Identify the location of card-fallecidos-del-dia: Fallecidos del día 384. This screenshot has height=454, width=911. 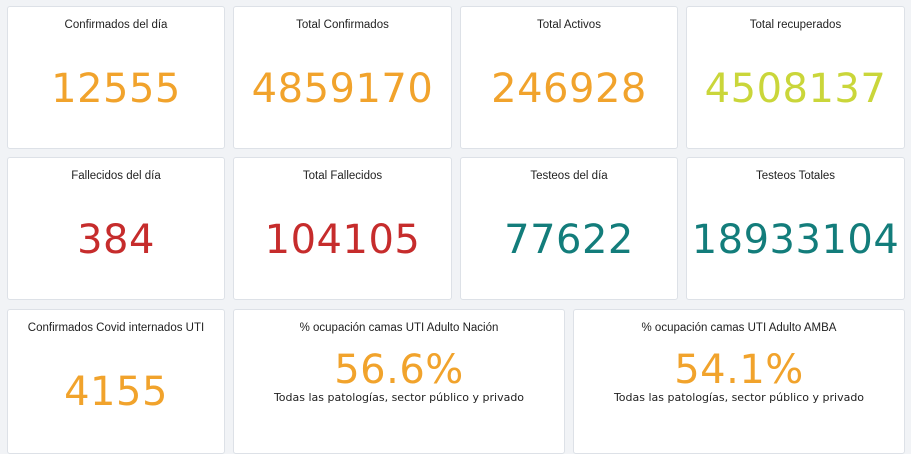
(116, 228).